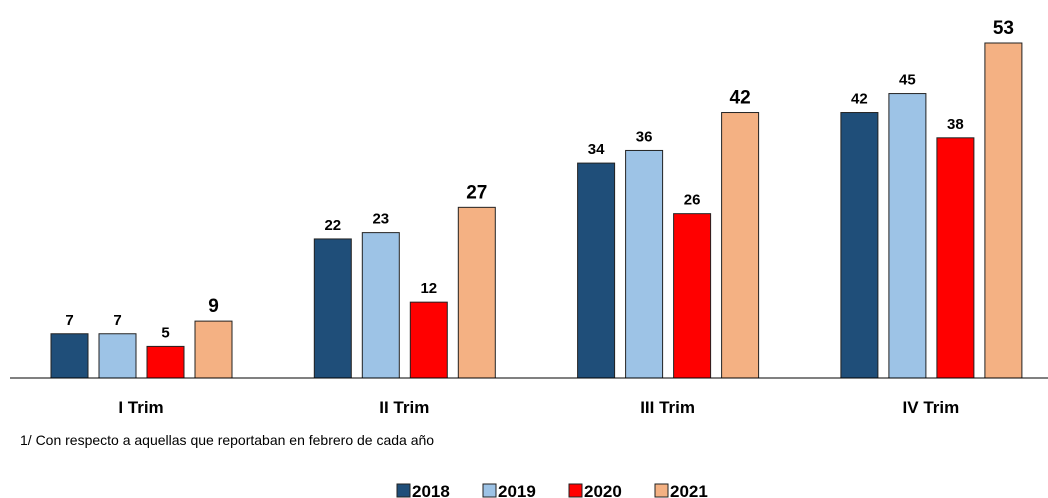  What do you see at coordinates (404, 407) in the screenshot?
I see `x-tick-label: II Trim` at bounding box center [404, 407].